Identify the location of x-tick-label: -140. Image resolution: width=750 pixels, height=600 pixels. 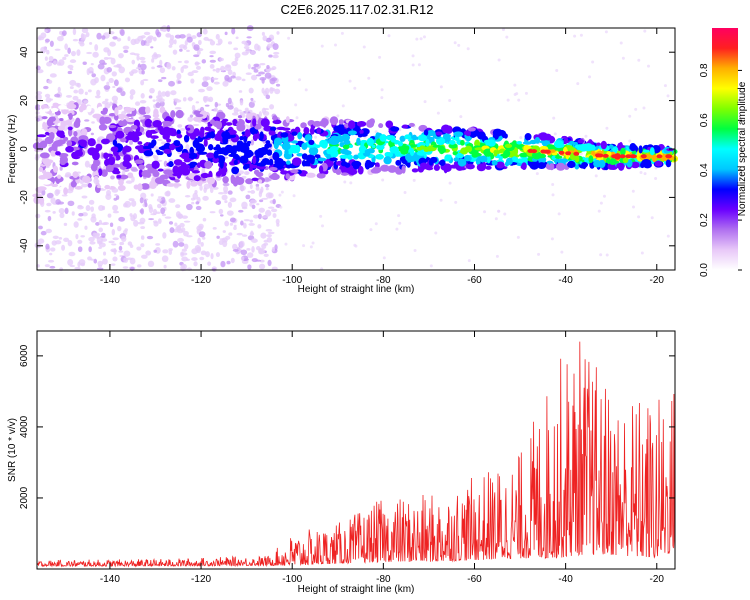
(110, 579).